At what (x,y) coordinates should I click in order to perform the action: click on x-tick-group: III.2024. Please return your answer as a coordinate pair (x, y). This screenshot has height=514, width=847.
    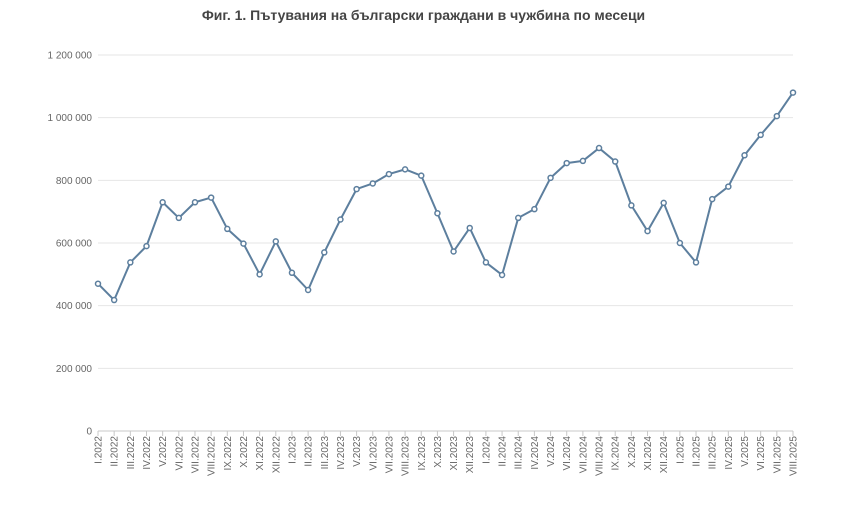
    Looking at the image, I should click on (519, 453).